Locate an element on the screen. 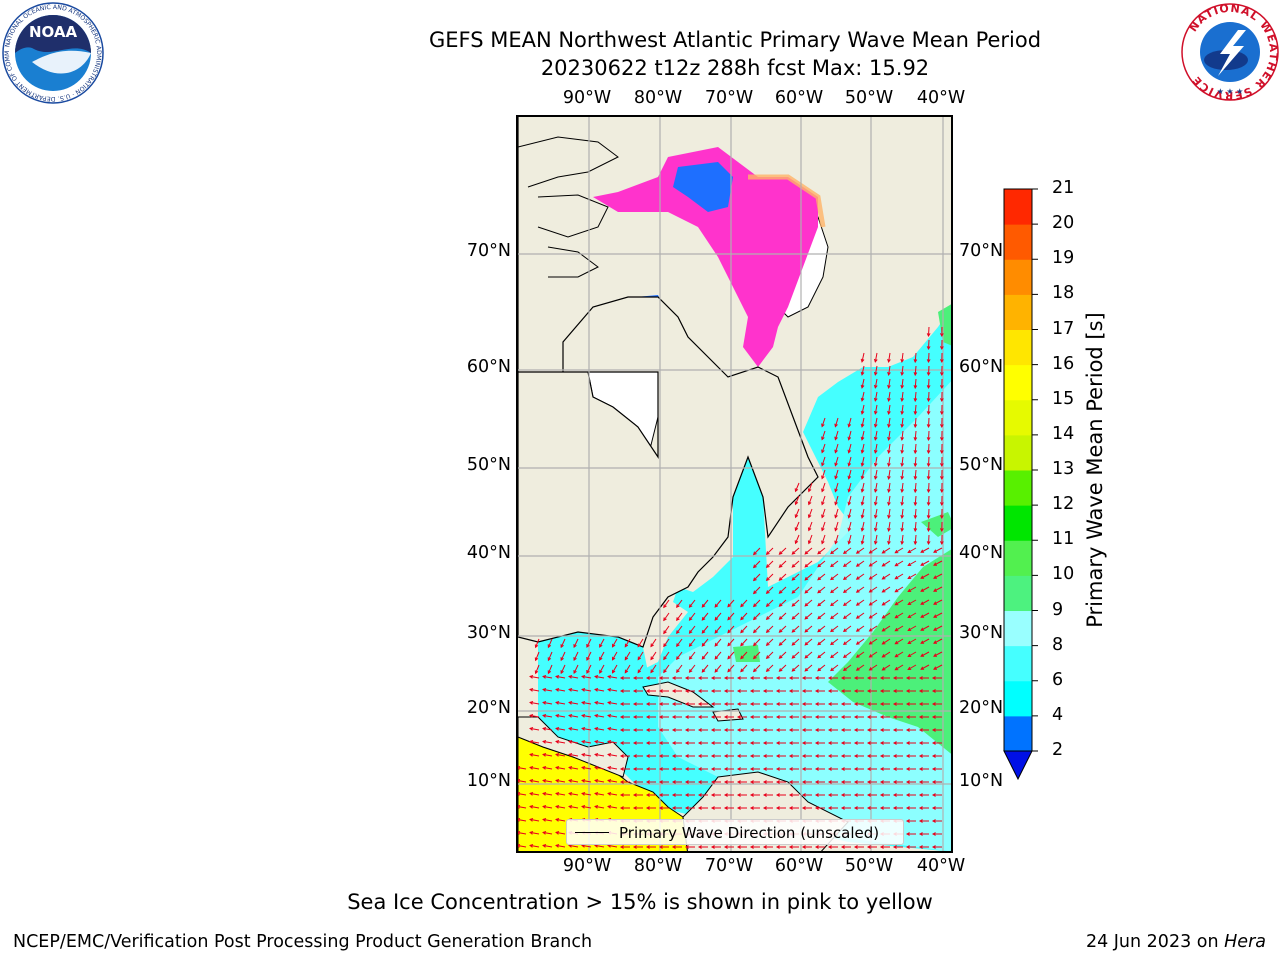 Image resolution: width=1280 pixels, height=960 pixels. nws-logo: NATIONAL WEATHER SERVICE ★ ★ ★ is located at coordinates (1230, 52).